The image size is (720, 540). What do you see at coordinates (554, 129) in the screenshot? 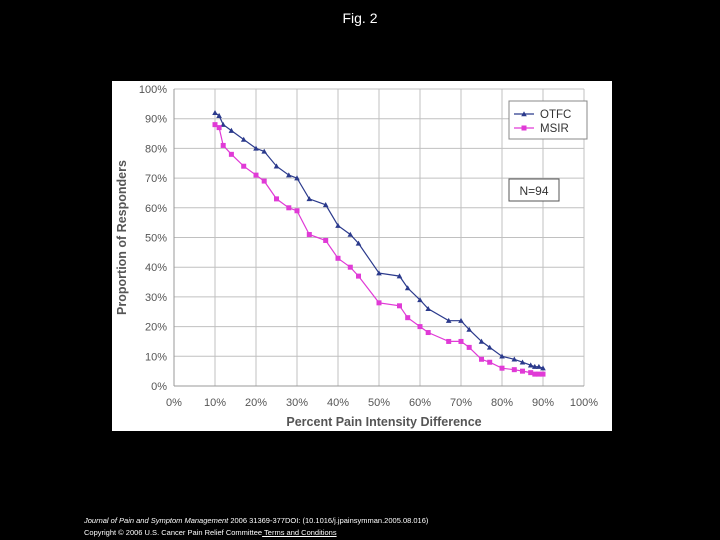
I see `legend-label: MSIR` at bounding box center [554, 129].